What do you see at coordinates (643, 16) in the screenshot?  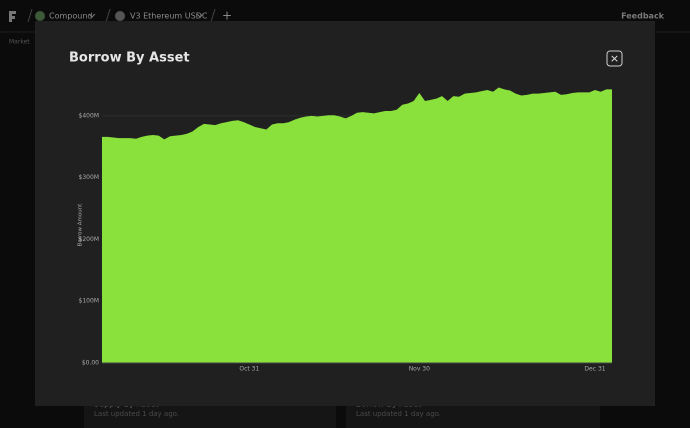 I see `feedback-button: Feedback` at bounding box center [643, 16].